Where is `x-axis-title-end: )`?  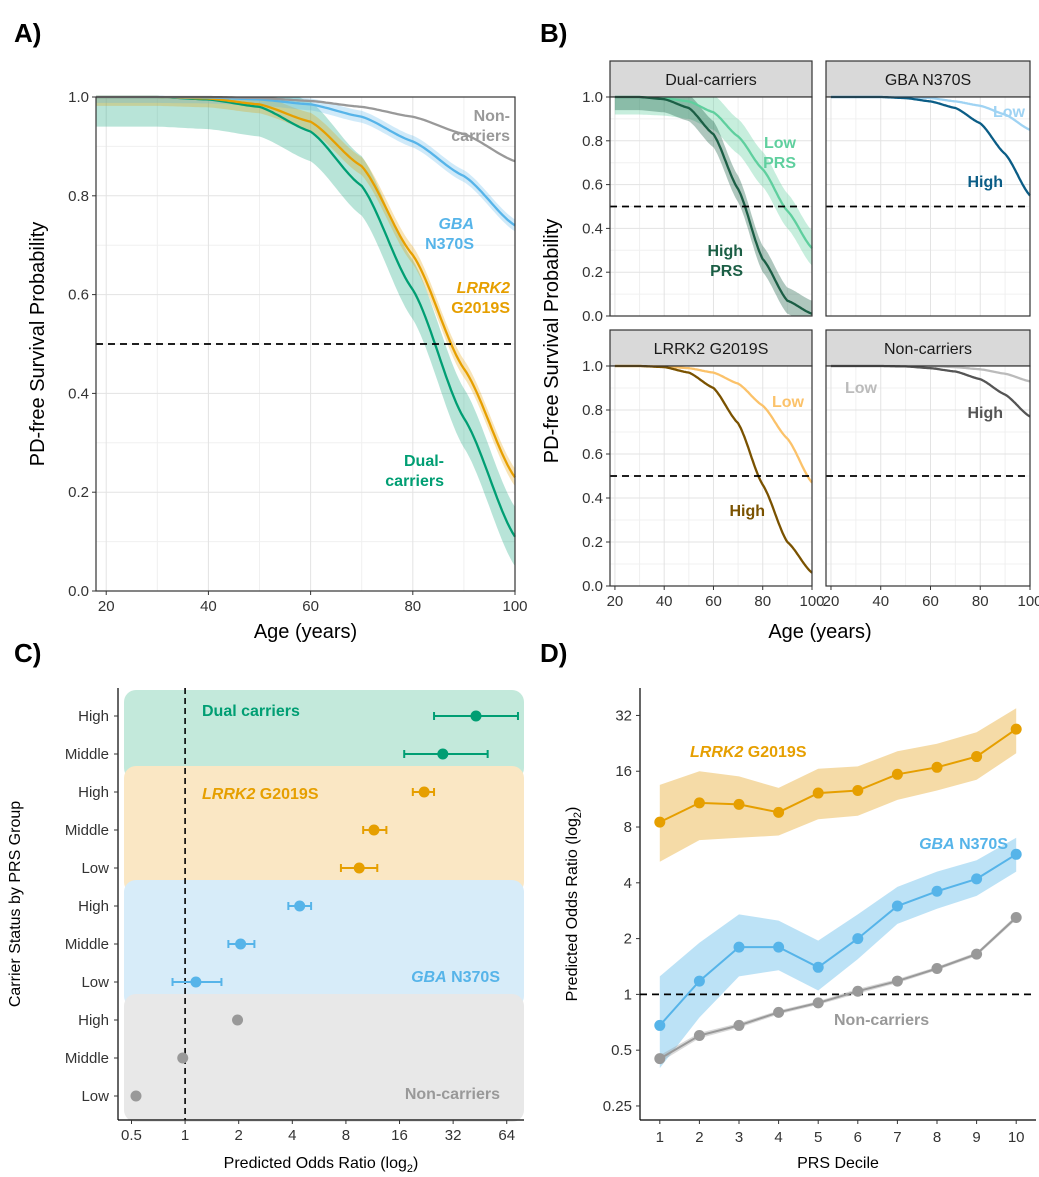 x-axis-title-end: ) is located at coordinates (415, 1163).